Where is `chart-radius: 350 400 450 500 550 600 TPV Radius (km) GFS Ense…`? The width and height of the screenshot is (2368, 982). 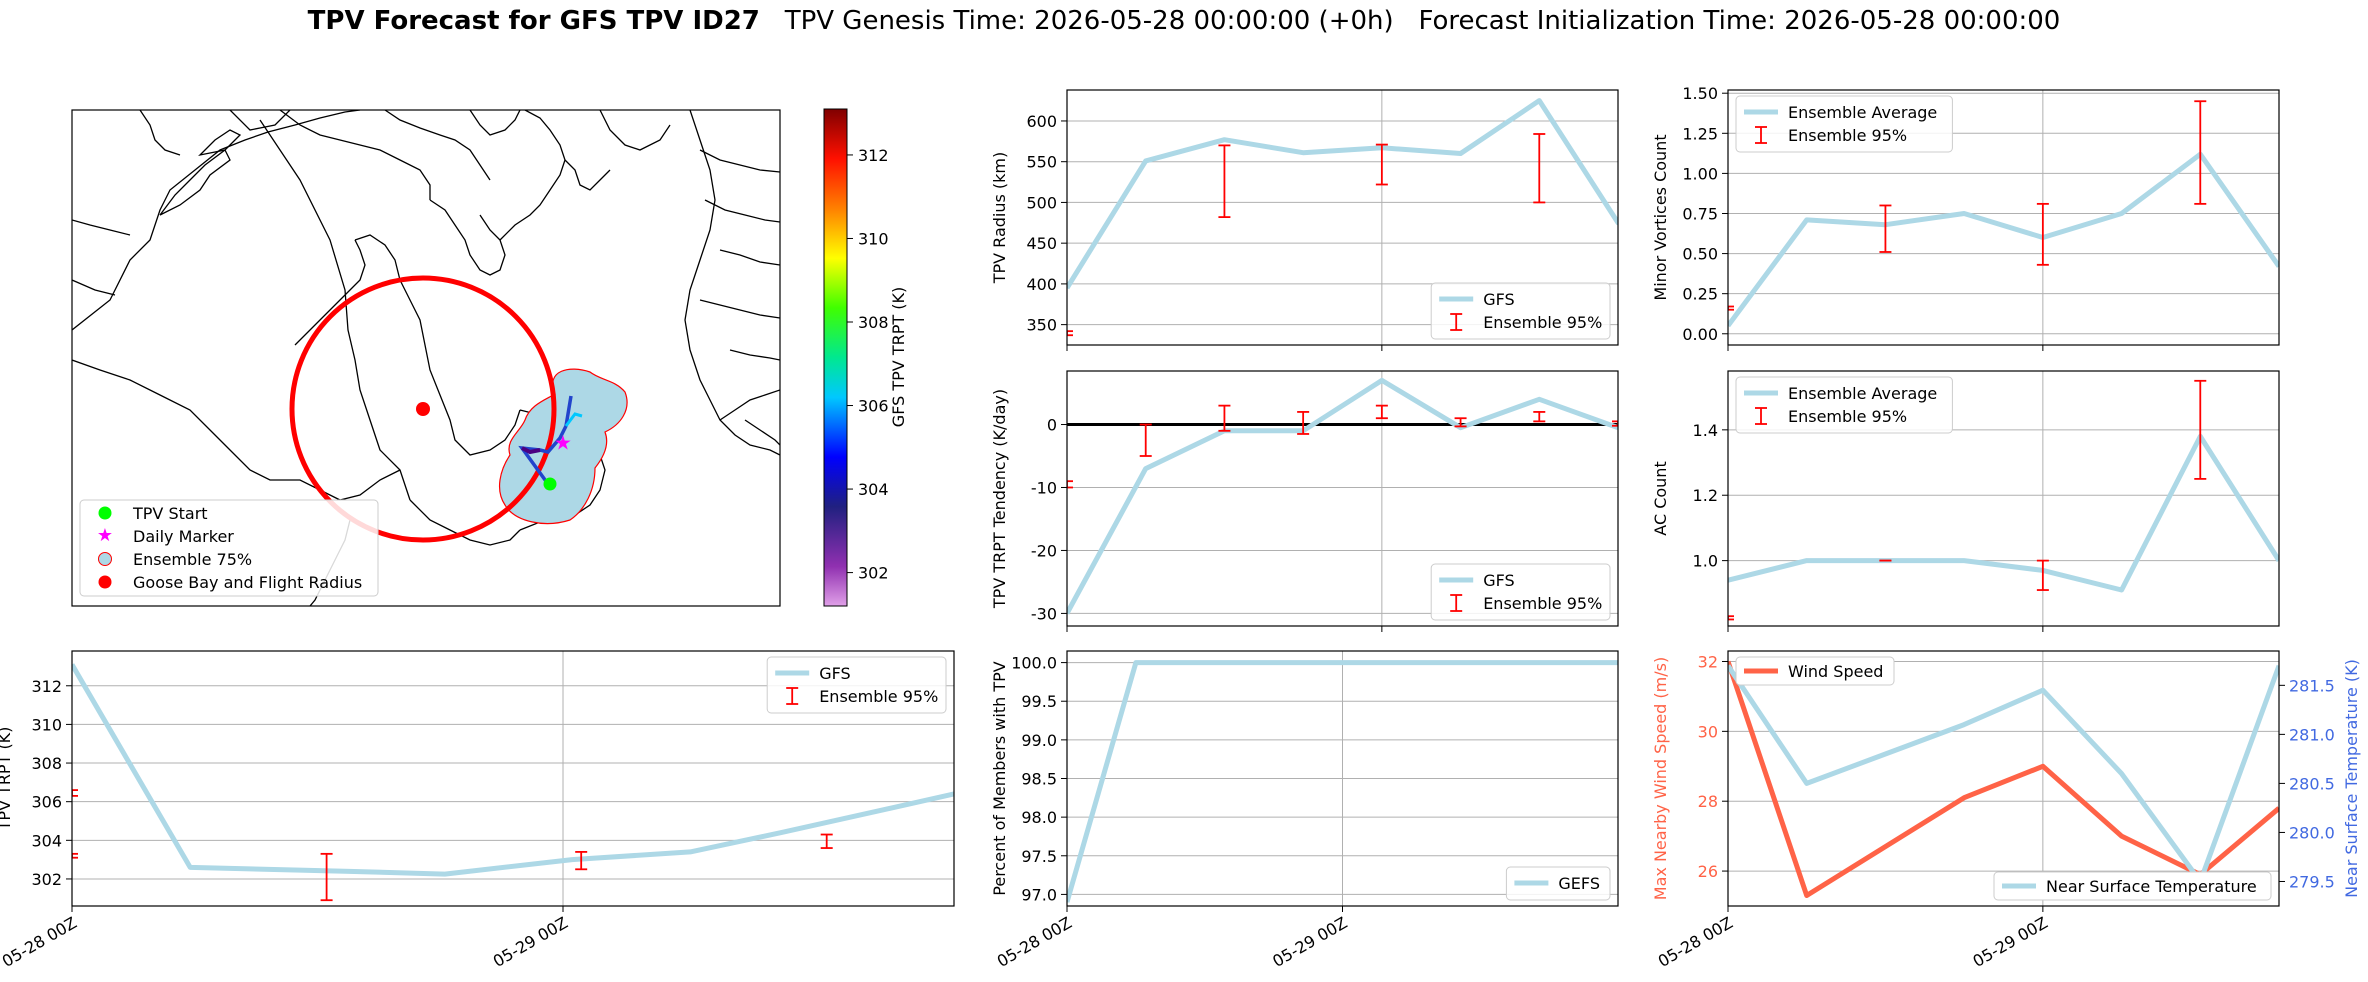
chart-radius: 350 400 450 500 550 600 TPV Radius (km) GFS Ense… is located at coordinates (1304, 220).